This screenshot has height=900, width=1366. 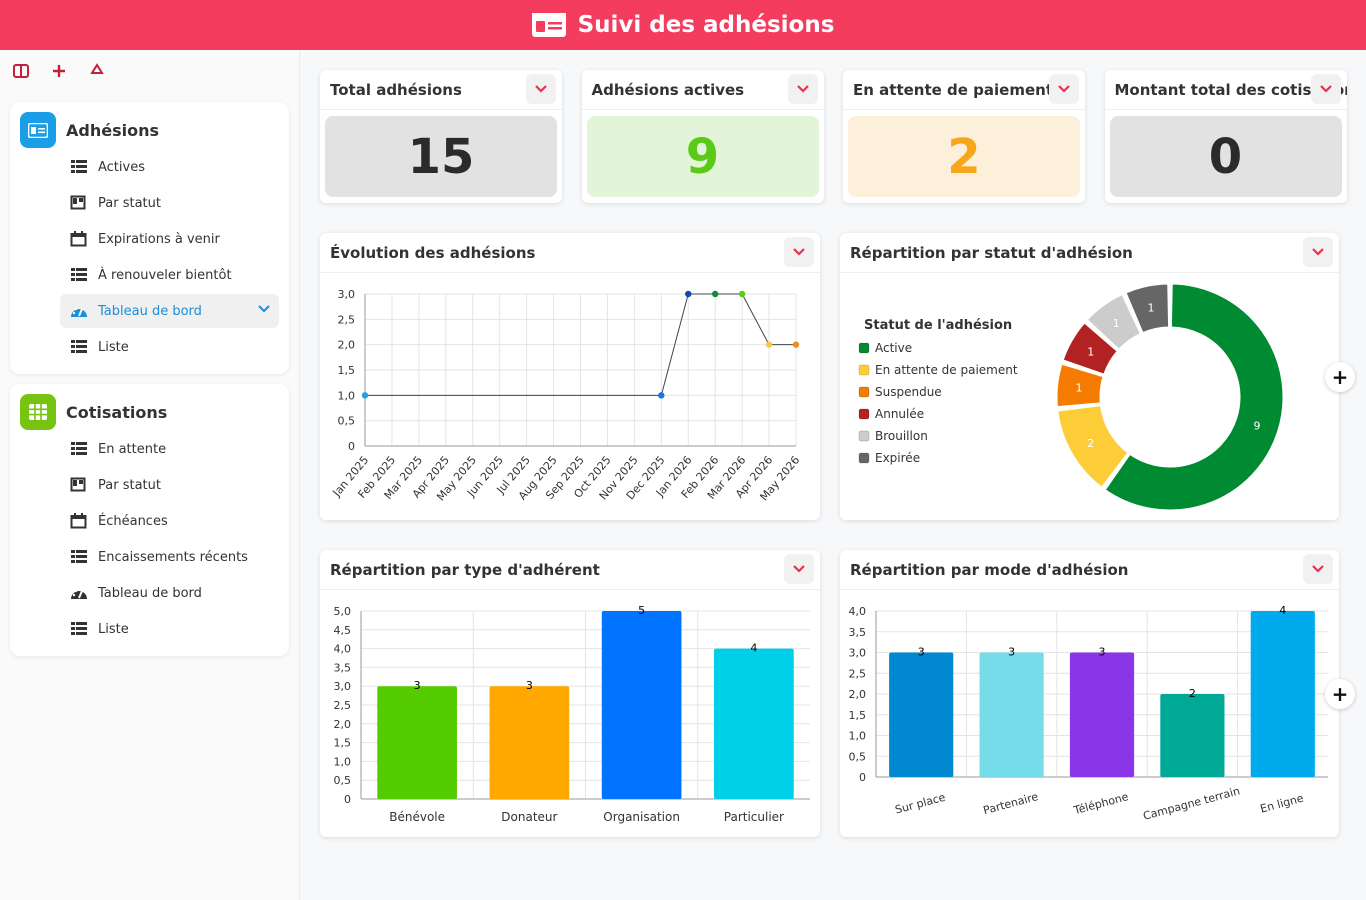 What do you see at coordinates (343, 667) in the screenshot?
I see `y-tick-label: 3,5` at bounding box center [343, 667].